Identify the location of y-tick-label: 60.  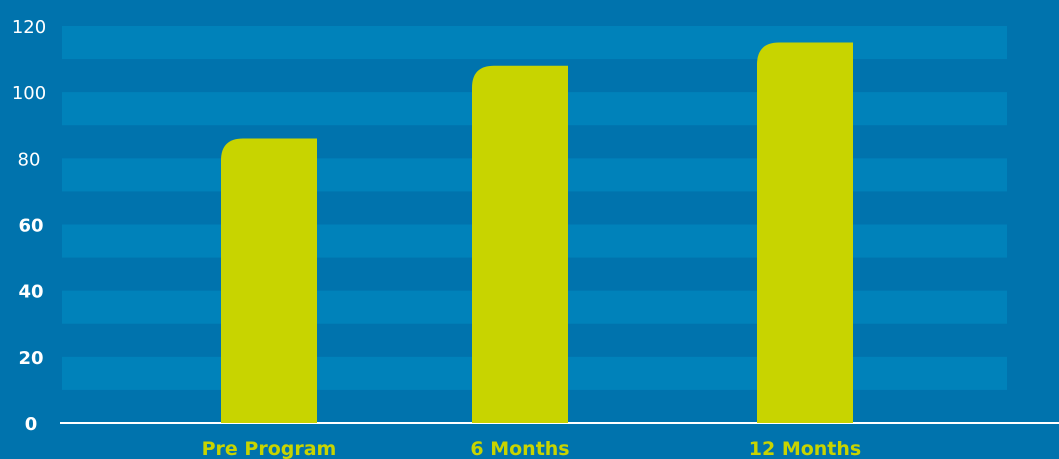
(30, 226).